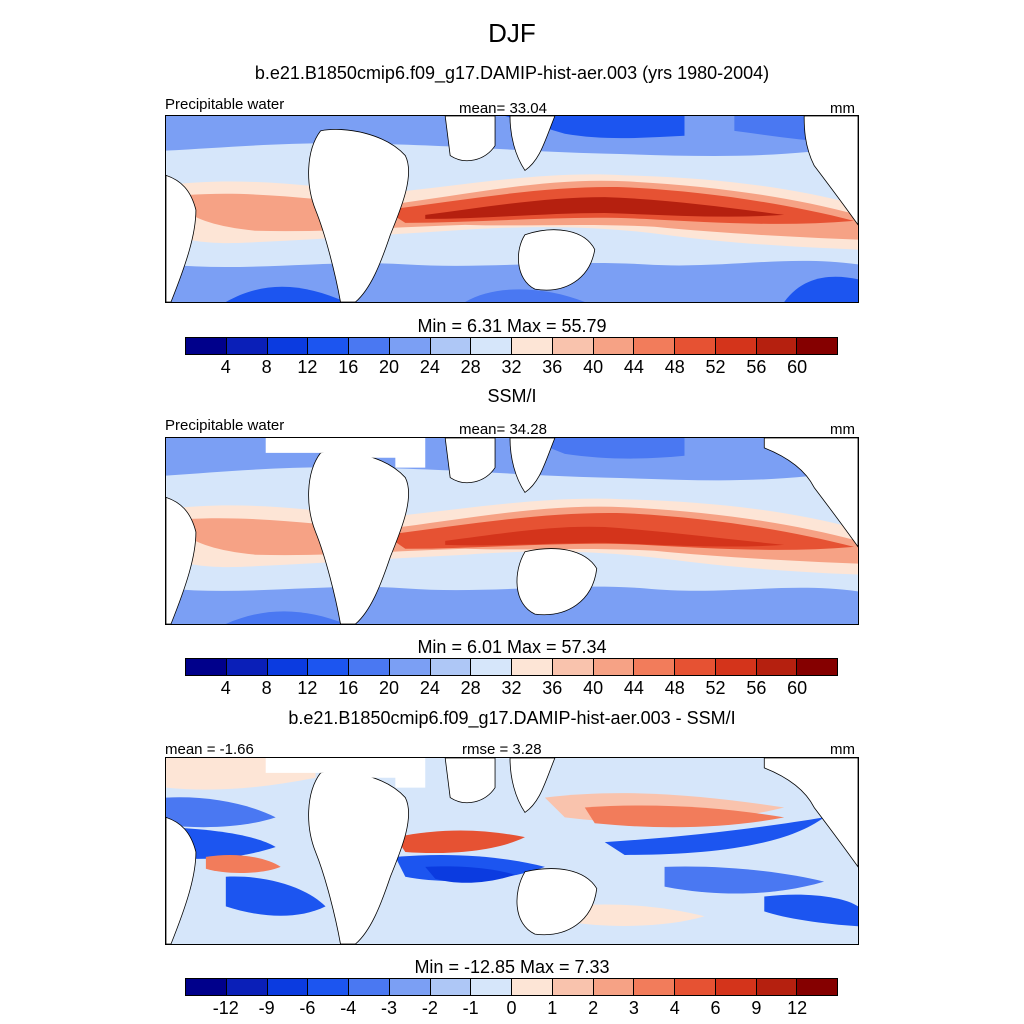  I want to click on colorbar-tick-label: -12, so click(225, 1008).